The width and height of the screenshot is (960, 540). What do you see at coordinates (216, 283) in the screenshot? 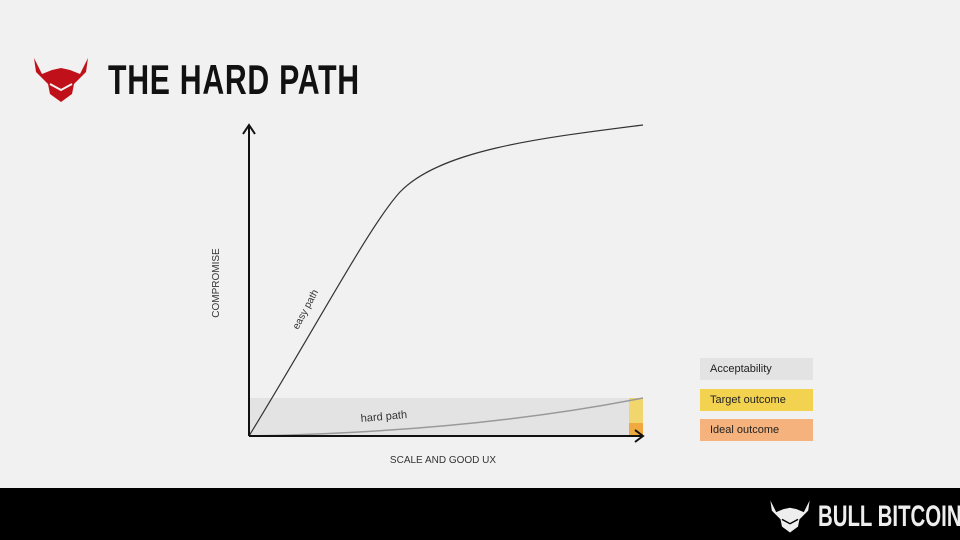
I see `y-axis-label: COMPROMISE` at bounding box center [216, 283].